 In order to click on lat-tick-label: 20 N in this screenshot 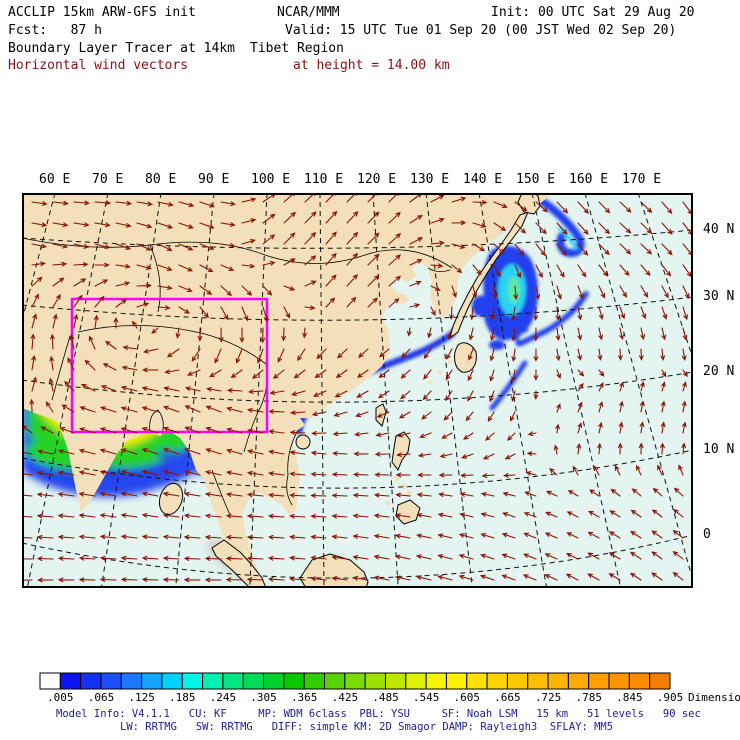, I will do `click(719, 371)`.